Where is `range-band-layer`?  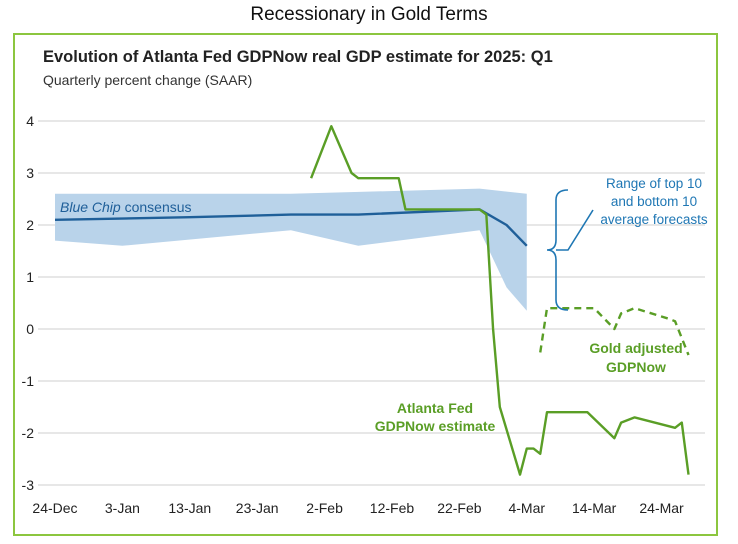
range-band-layer is located at coordinates (291, 249).